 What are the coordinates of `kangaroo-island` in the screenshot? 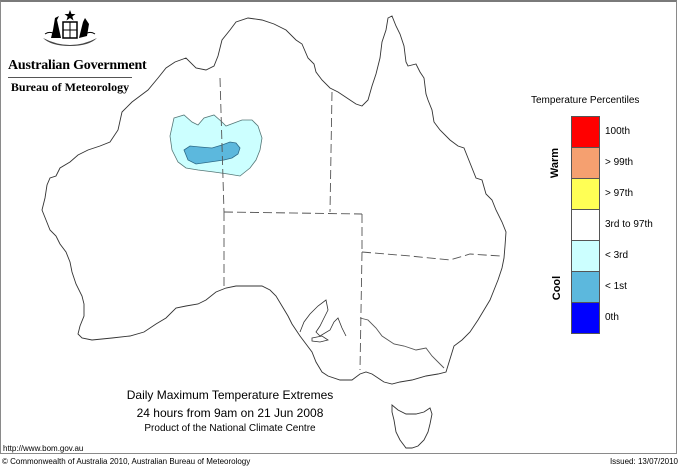 It's located at (320, 339).